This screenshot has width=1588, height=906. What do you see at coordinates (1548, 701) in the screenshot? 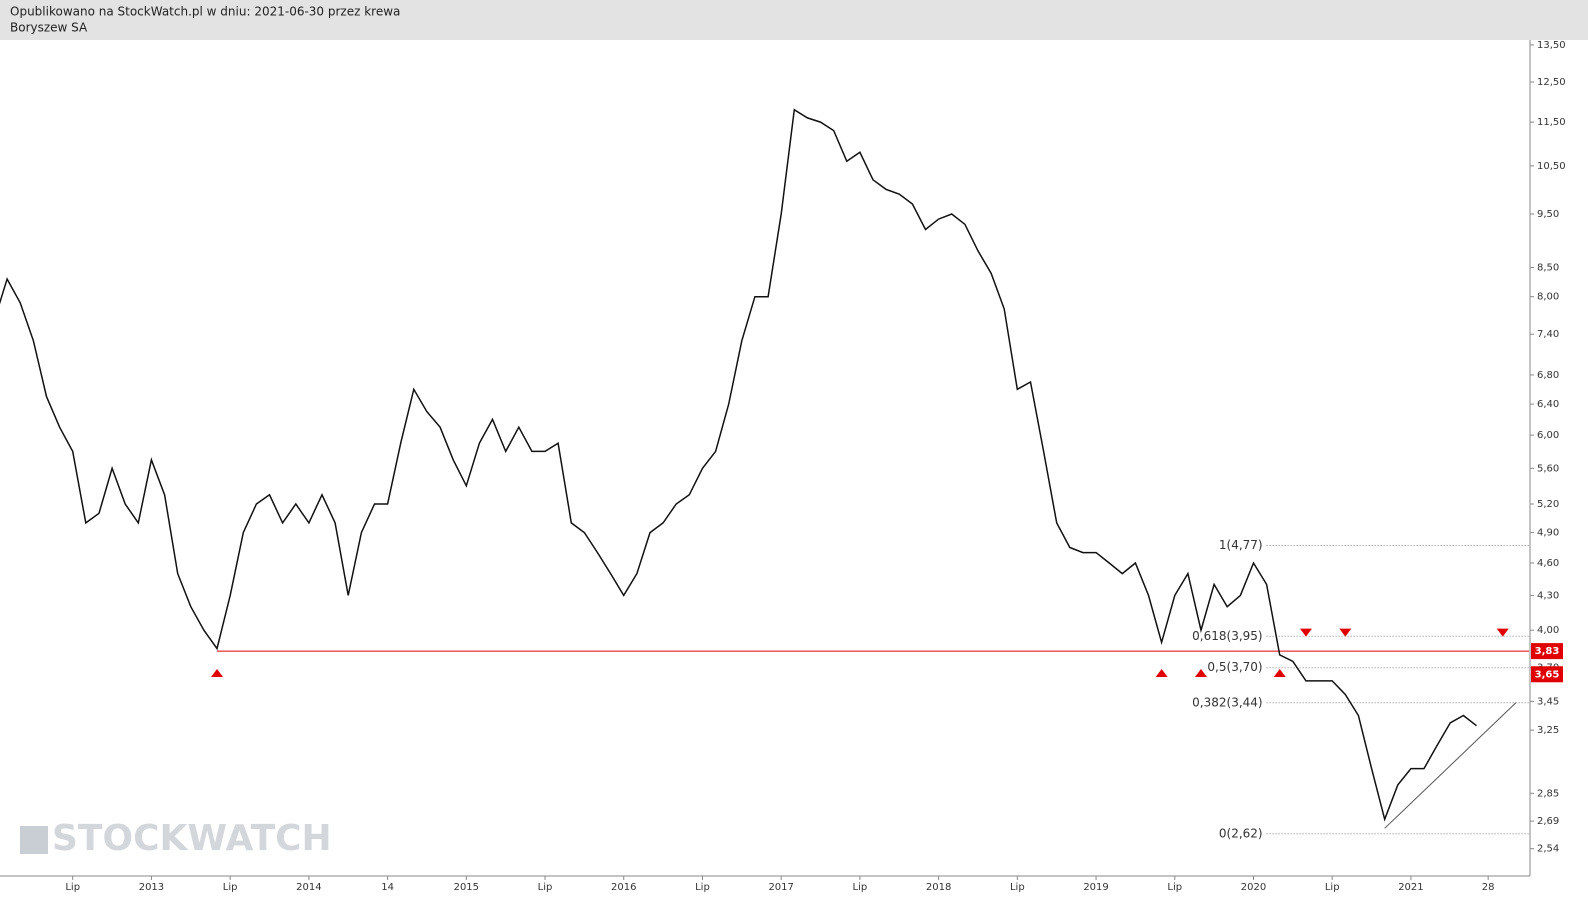
I see `y-tick-label: 3,45` at bounding box center [1548, 701].